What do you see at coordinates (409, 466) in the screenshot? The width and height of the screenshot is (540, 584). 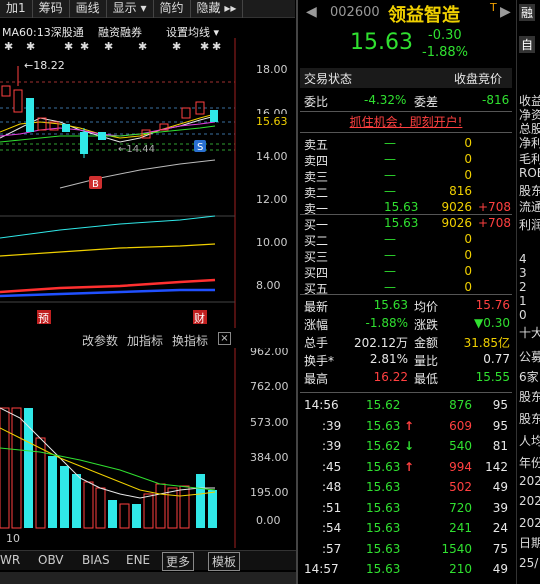 I see `tick-arrow: ↑` at bounding box center [409, 466].